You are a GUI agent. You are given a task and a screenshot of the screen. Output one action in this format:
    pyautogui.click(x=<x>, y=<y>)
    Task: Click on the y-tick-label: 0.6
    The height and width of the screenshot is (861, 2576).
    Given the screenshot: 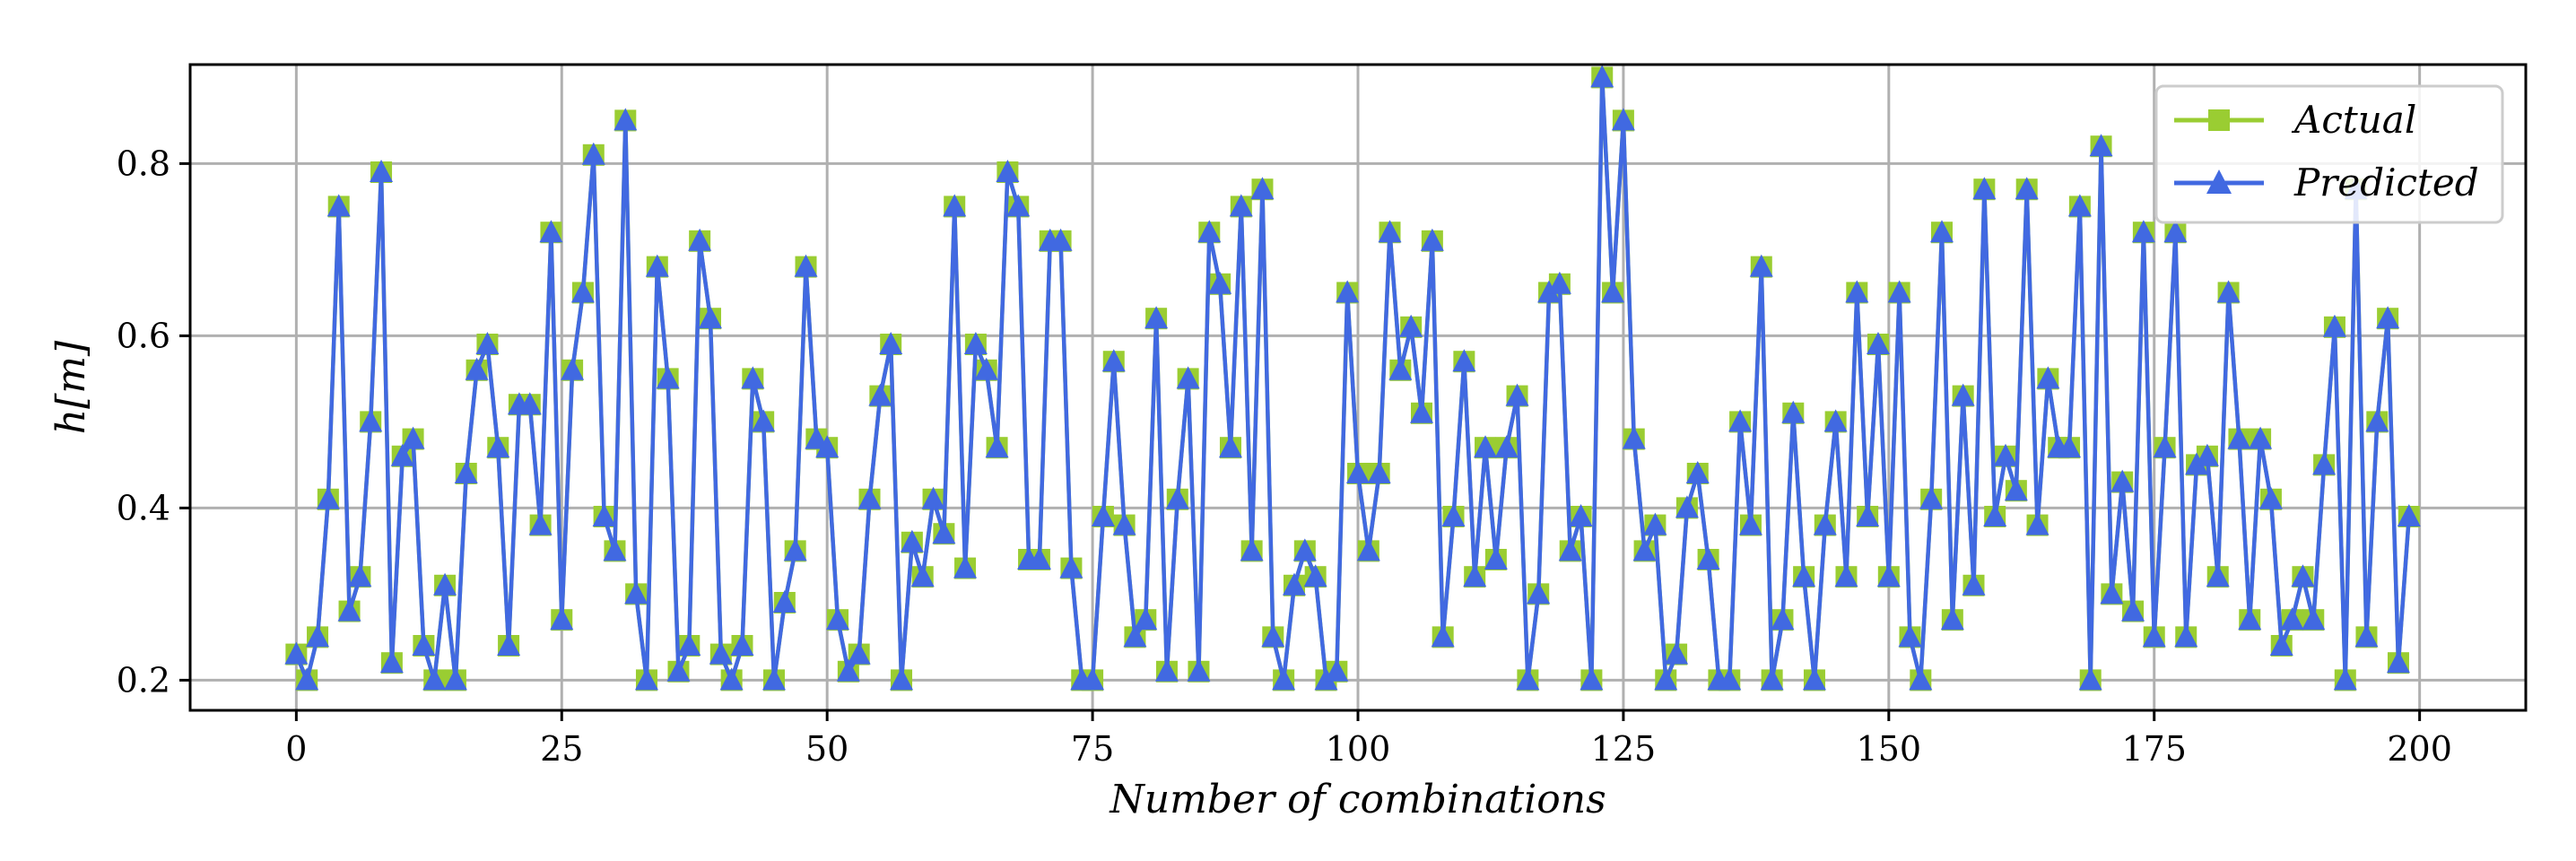 What is the action you would take?
    pyautogui.click(x=143, y=335)
    